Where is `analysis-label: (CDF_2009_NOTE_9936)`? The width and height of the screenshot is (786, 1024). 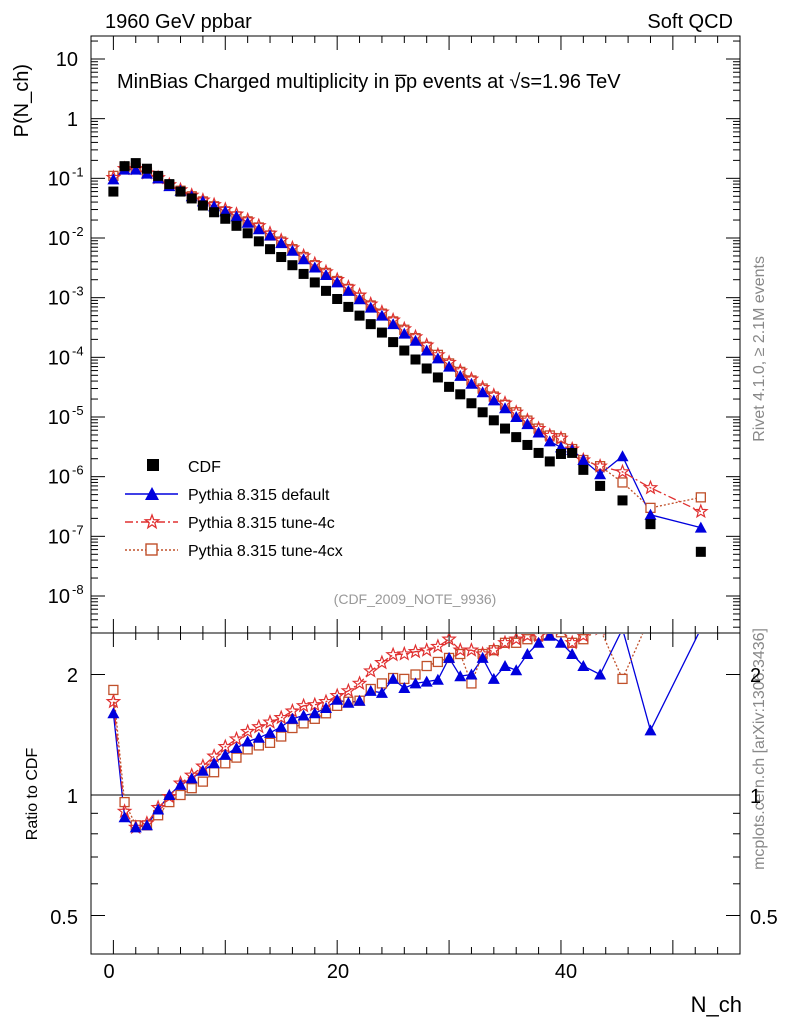
analysis-label: (CDF_2009_NOTE_9936) is located at coordinates (415, 599).